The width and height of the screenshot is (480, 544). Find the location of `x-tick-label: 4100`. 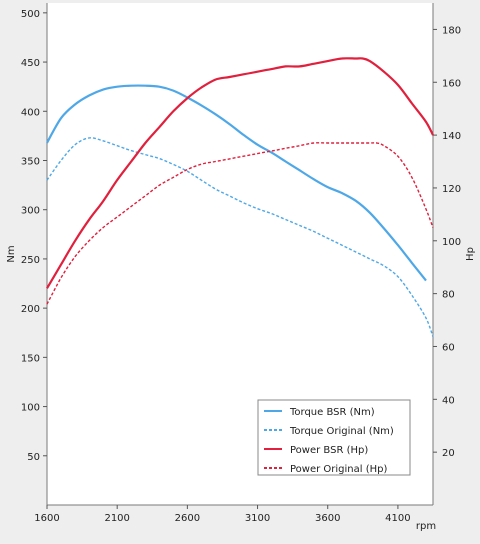

x-tick-label: 4100 is located at coordinates (397, 518).